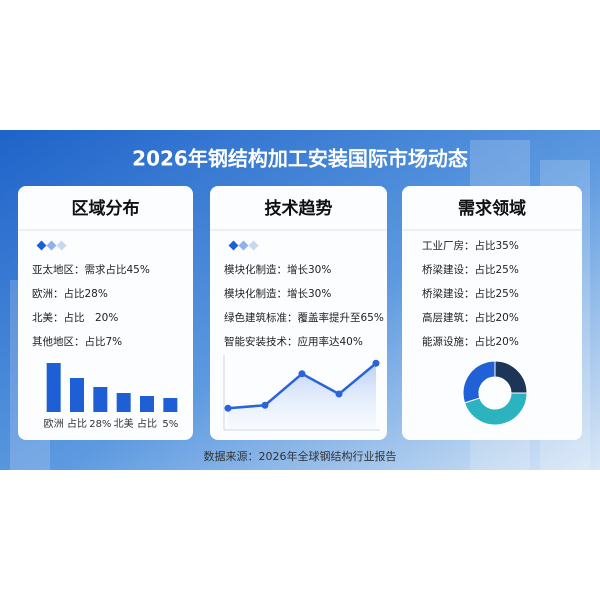 This screenshot has height=600, width=600. What do you see at coordinates (293, 341) in the screenshot?
I see `item: 智能安装技术：应用率达40%` at bounding box center [293, 341].